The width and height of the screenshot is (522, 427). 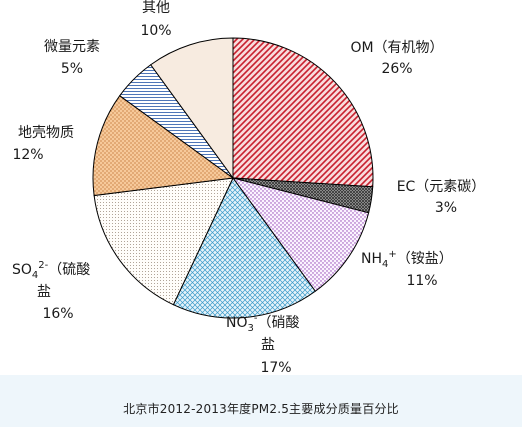 What do you see at coordinates (57, 314) in the screenshot?
I see `label-so4-value: 16%` at bounding box center [57, 314].